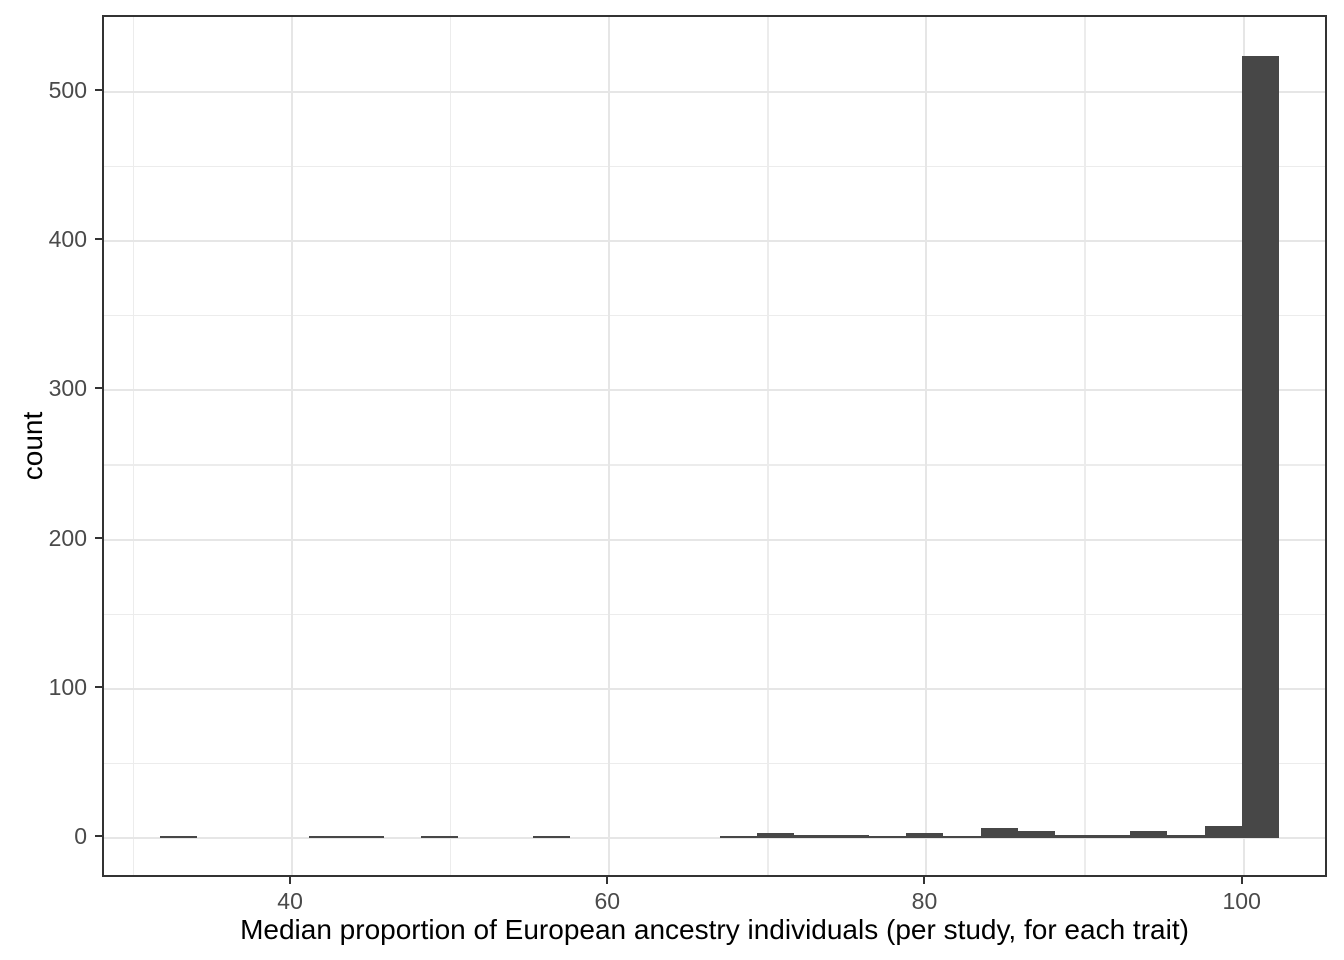 The height and width of the screenshot is (960, 1344). Describe the element at coordinates (67, 388) in the screenshot. I see `y-tick-label: 300` at that location.